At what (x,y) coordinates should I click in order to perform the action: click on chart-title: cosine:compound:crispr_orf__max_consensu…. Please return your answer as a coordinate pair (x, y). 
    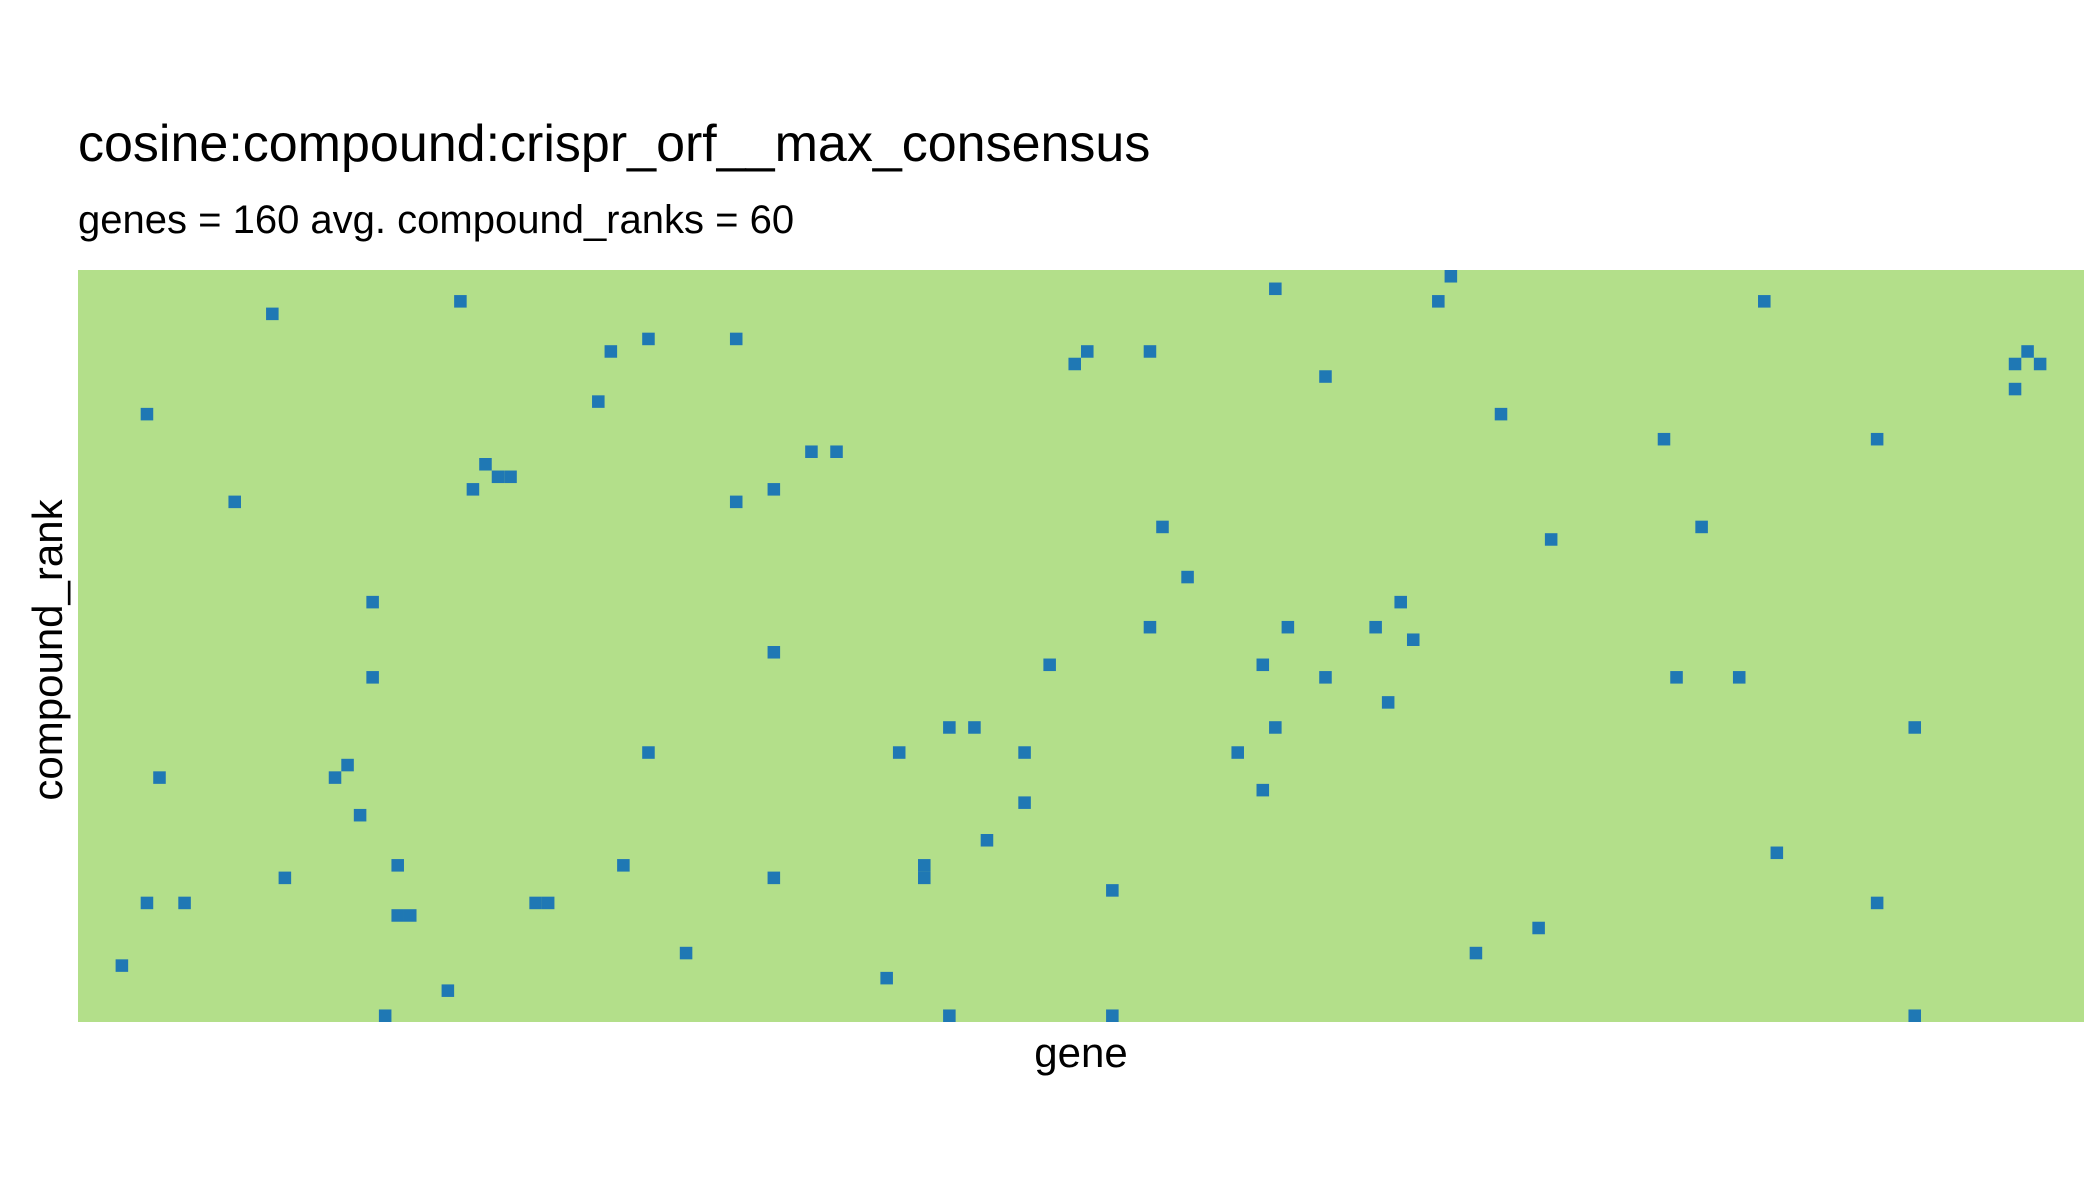
    Looking at the image, I should click on (614, 144).